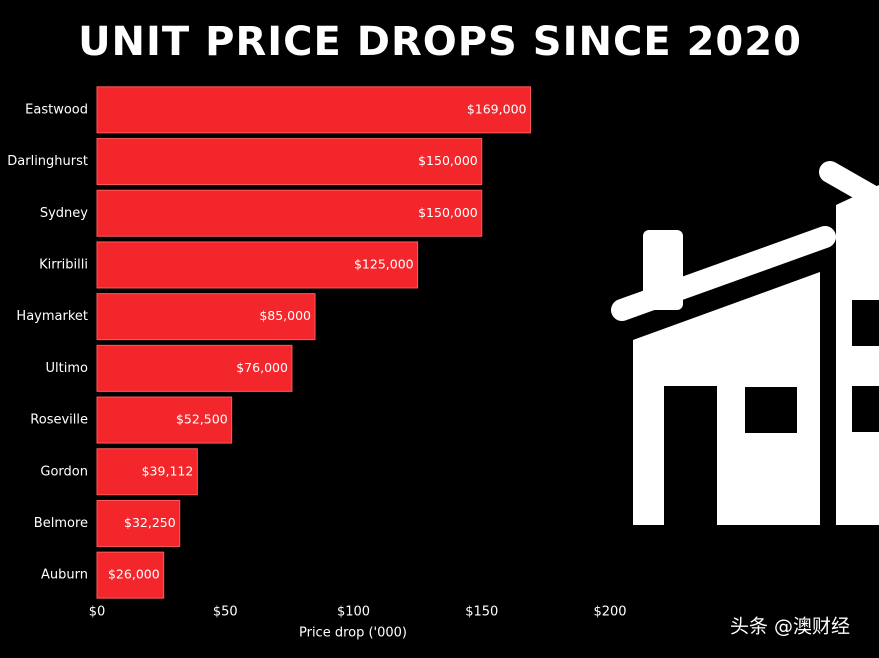 The image size is (879, 658). What do you see at coordinates (353, 612) in the screenshot?
I see `x-tick-label: $100` at bounding box center [353, 612].